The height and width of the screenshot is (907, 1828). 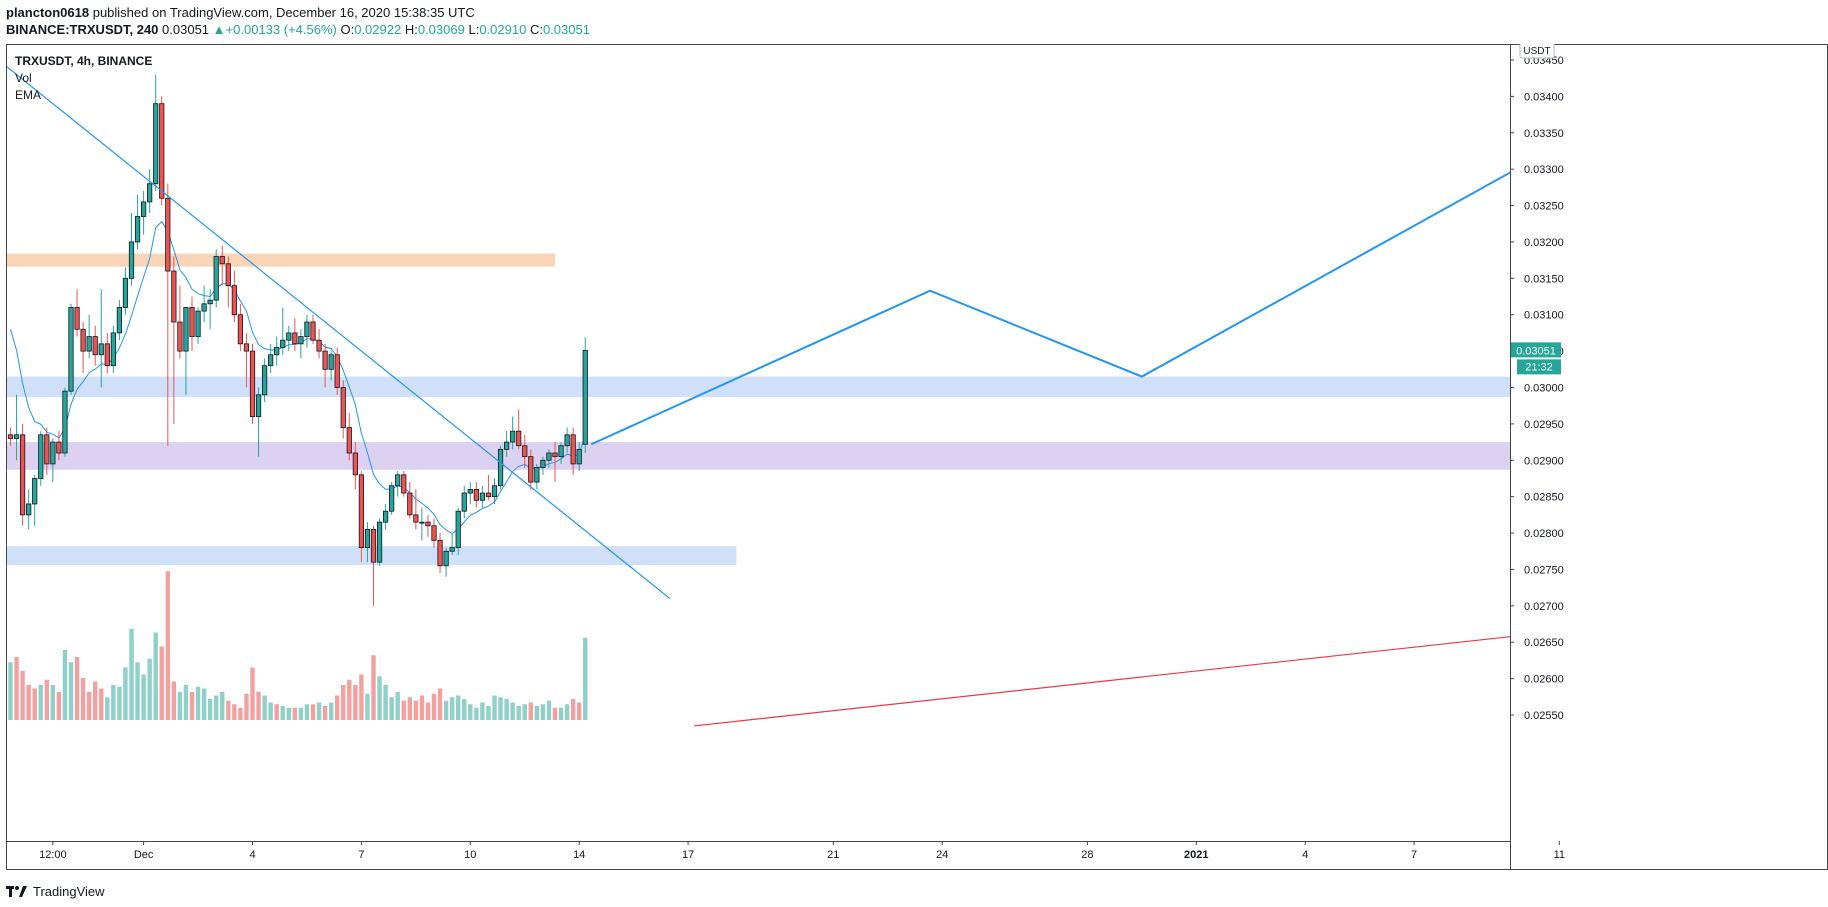 I want to click on author-name: plancton0618, so click(x=48, y=12).